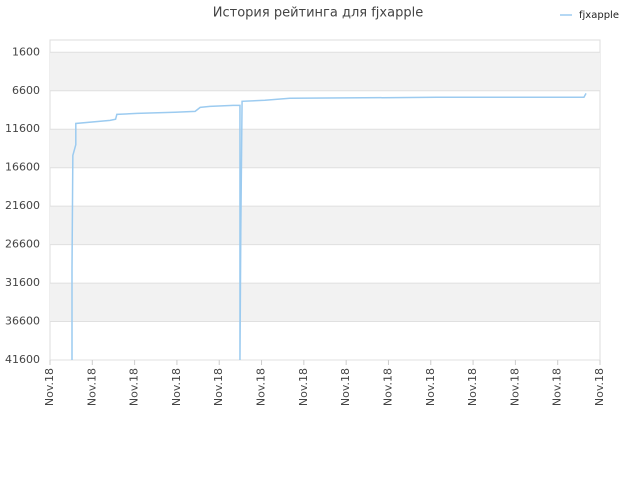 Image resolution: width=640 pixels, height=480 pixels. I want to click on y-tick-label: 41600, so click(22, 359).